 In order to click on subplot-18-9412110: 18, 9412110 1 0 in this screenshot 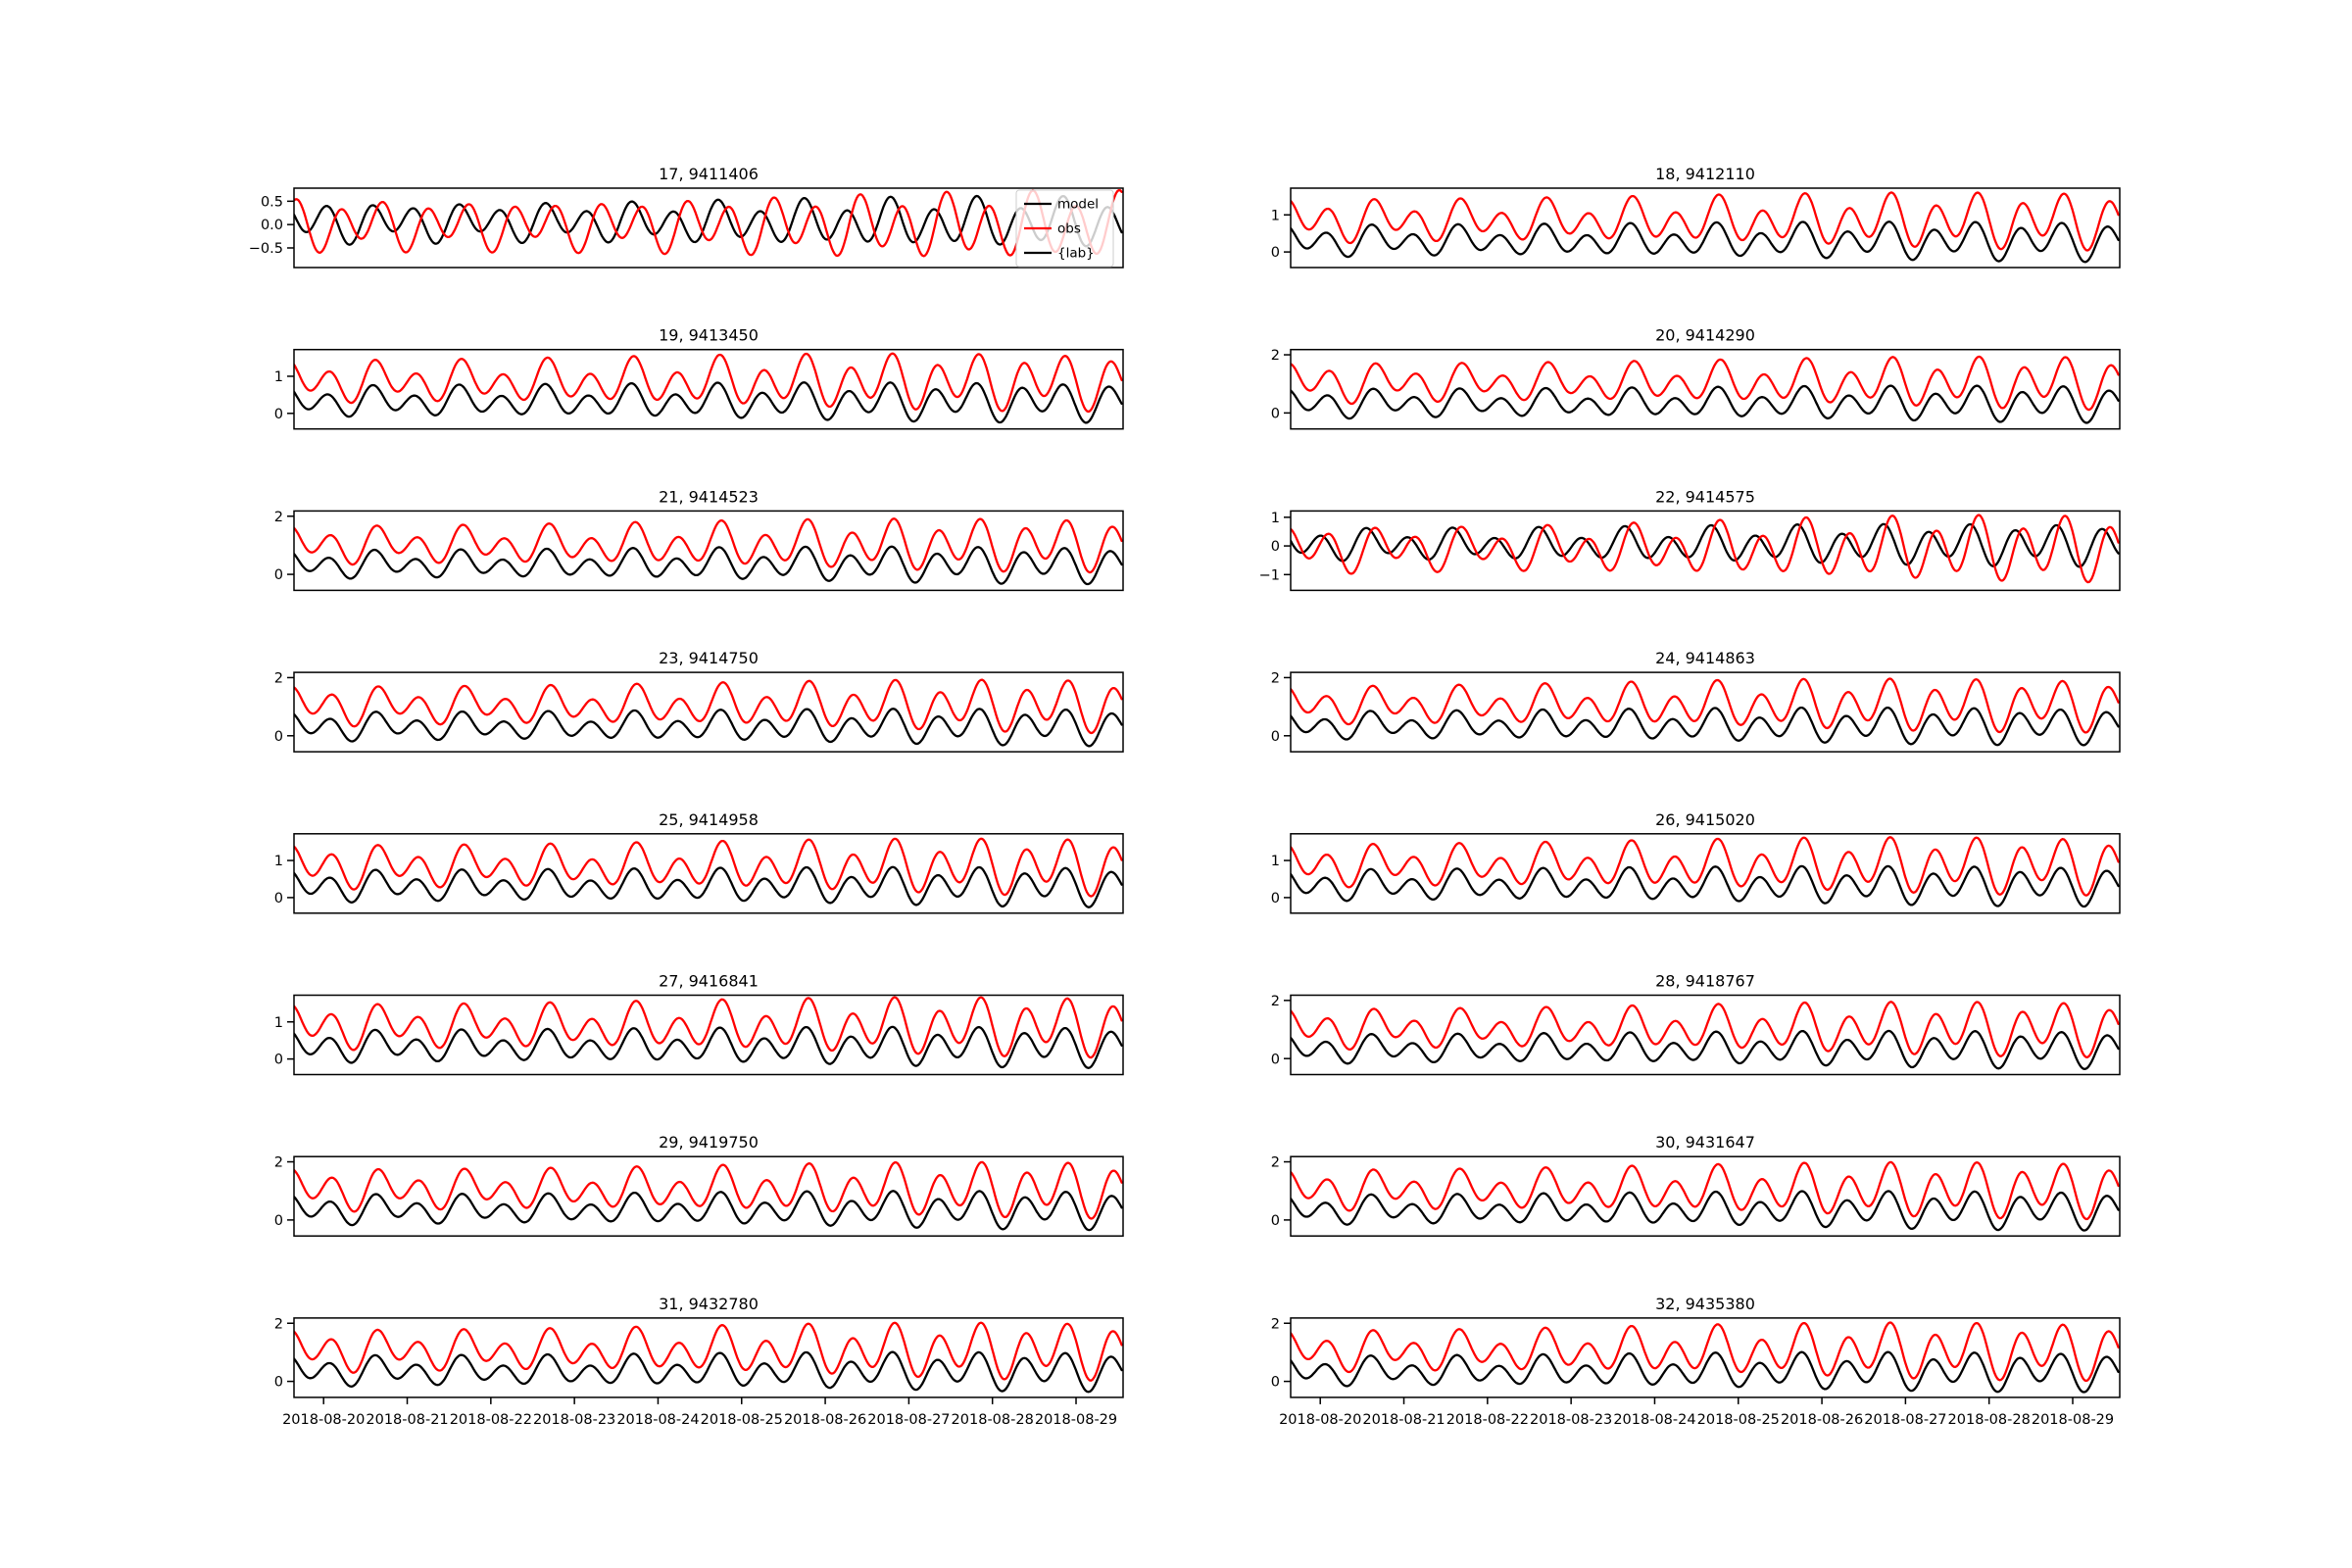, I will do `click(1696, 217)`.